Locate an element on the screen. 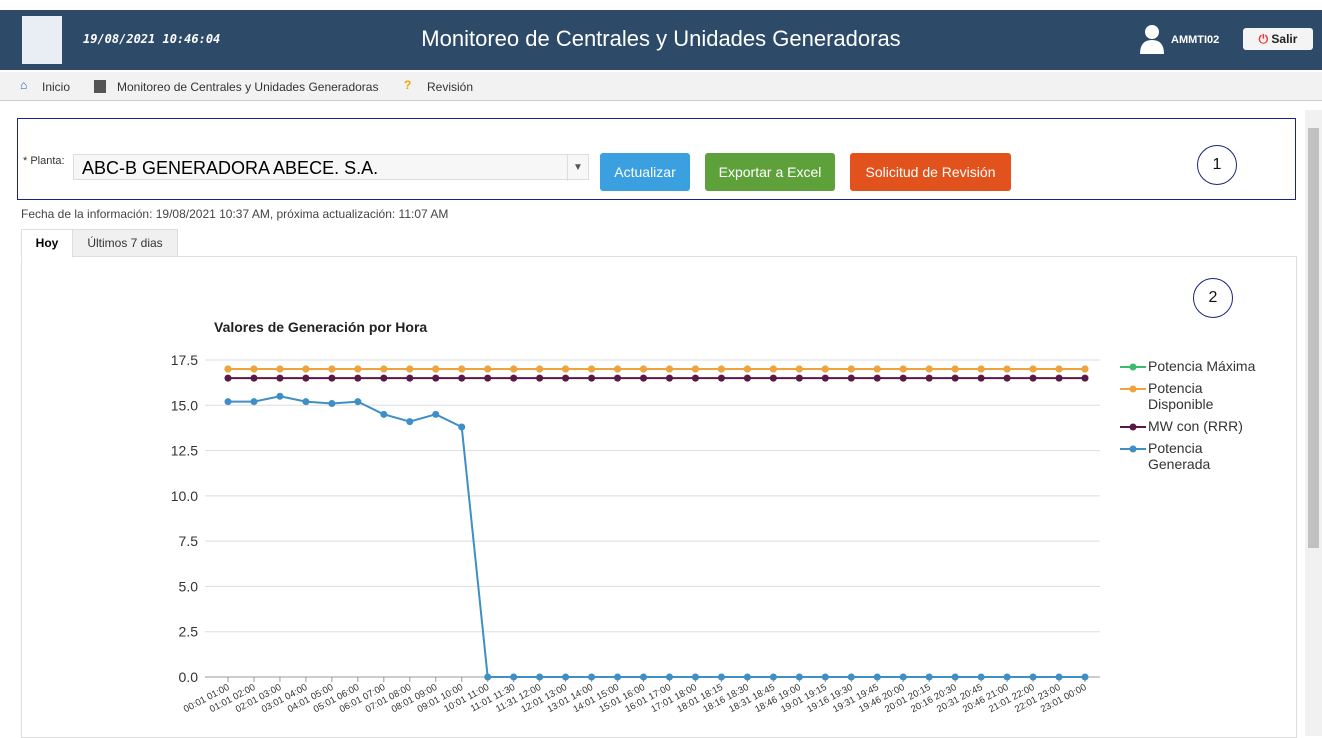 The width and height of the screenshot is (1322, 738). legend-label: Potencia Máxima is located at coordinates (1202, 366).